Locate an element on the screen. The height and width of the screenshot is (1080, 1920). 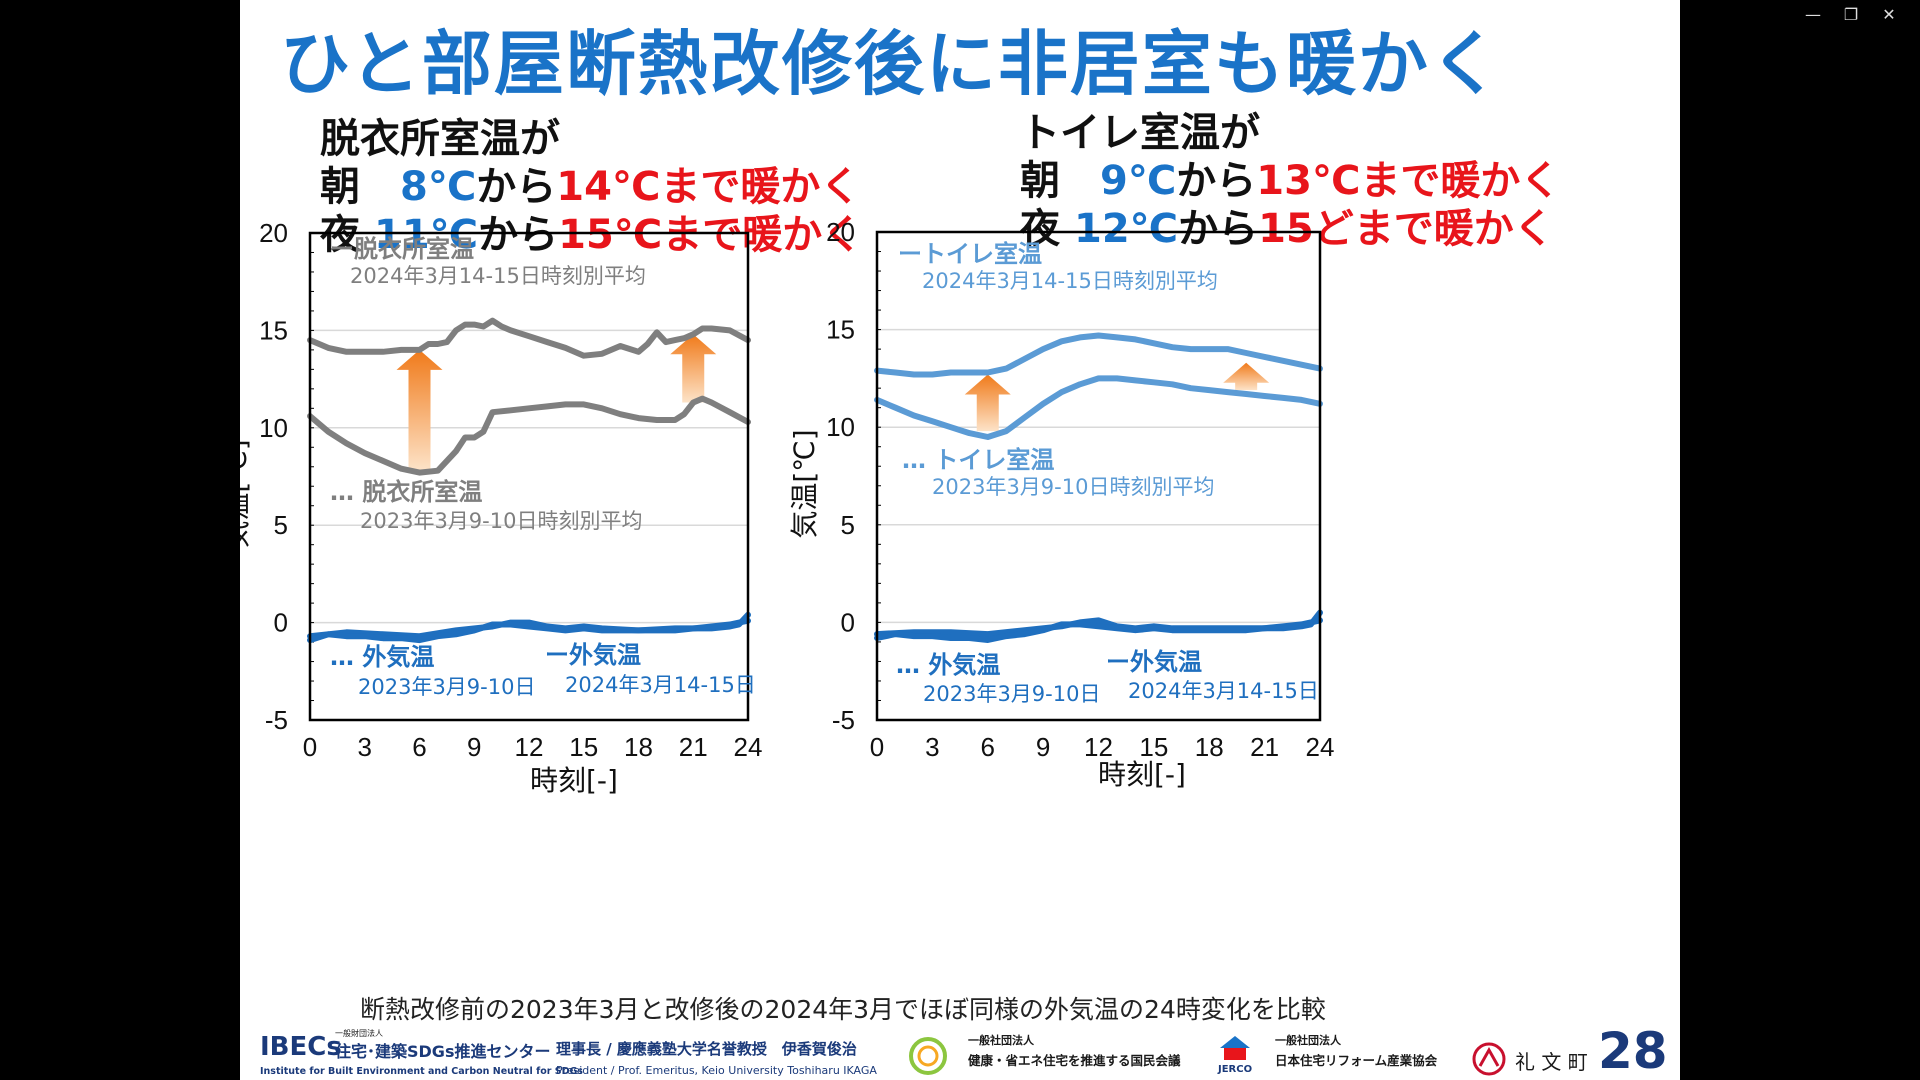
x-tick-label: 12 is located at coordinates (529, 747).